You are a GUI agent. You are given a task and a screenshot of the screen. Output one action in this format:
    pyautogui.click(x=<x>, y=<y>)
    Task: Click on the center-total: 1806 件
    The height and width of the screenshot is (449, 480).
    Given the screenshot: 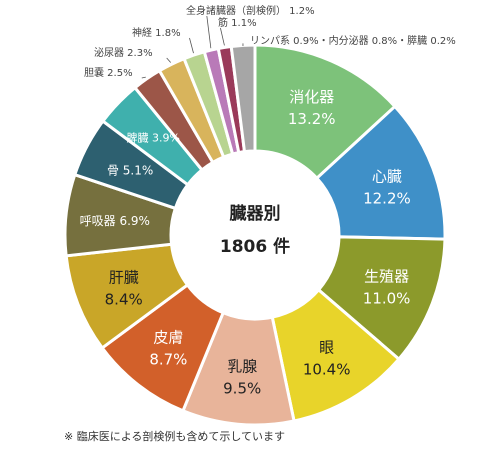 What is the action you would take?
    pyautogui.click(x=255, y=246)
    